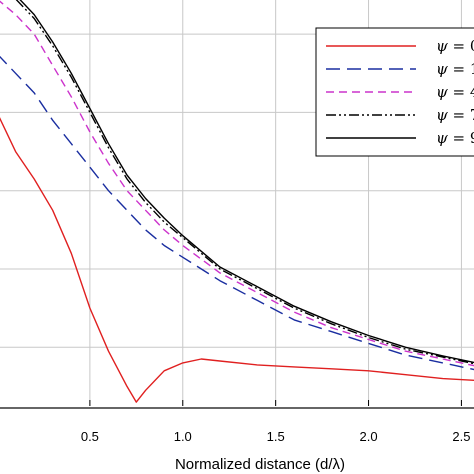 The width and height of the screenshot is (474, 474). What do you see at coordinates (461, 436) in the screenshot?
I see `x-tick-label-4: 2.5` at bounding box center [461, 436].